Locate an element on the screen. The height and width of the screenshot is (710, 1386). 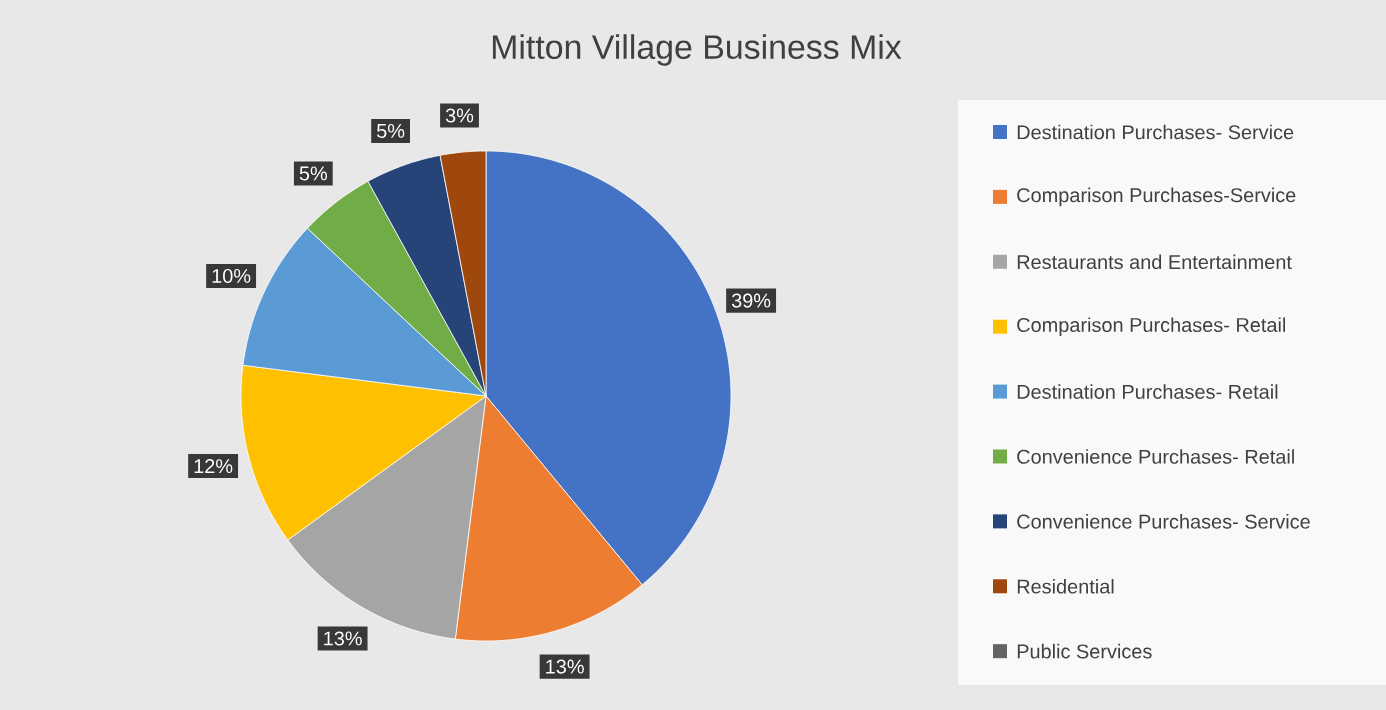
data-label: 3% is located at coordinates (459, 115).